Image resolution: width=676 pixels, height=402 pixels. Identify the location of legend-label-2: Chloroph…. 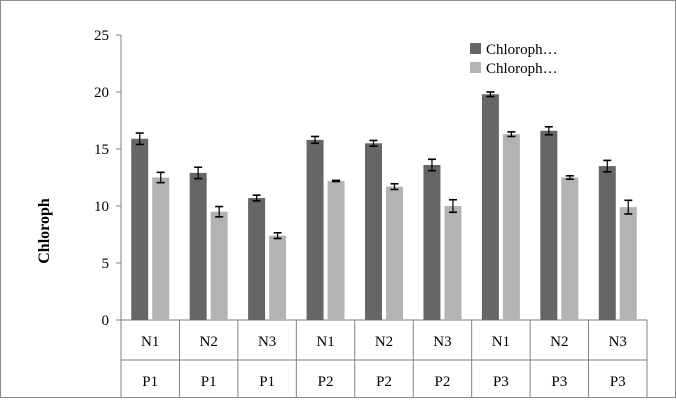
(522, 69).